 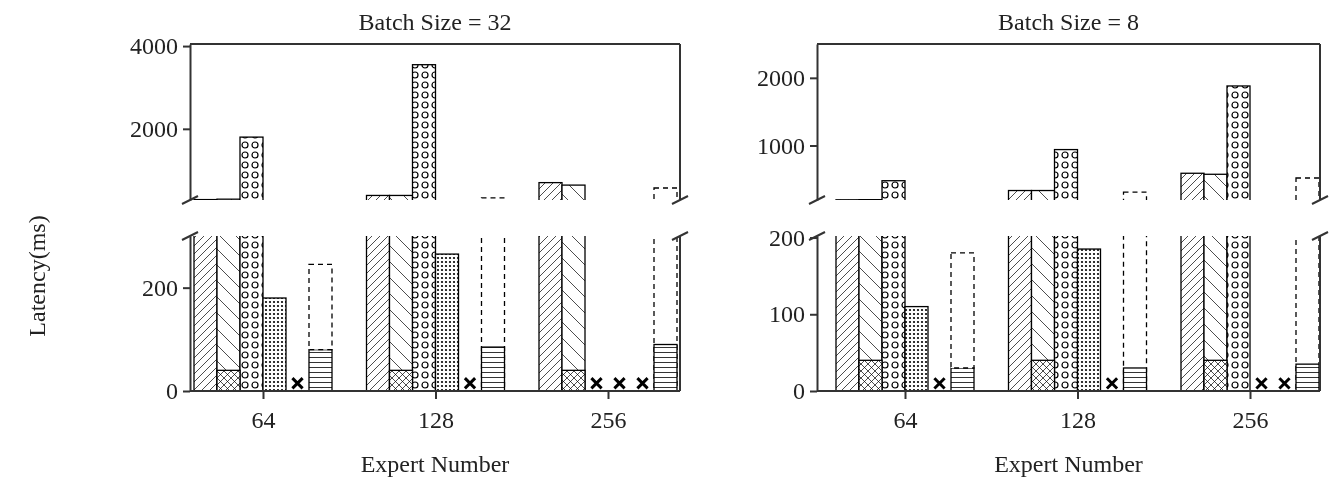 What do you see at coordinates (37, 276) in the screenshot?
I see `y-axis-title: Latency(ms)` at bounding box center [37, 276].